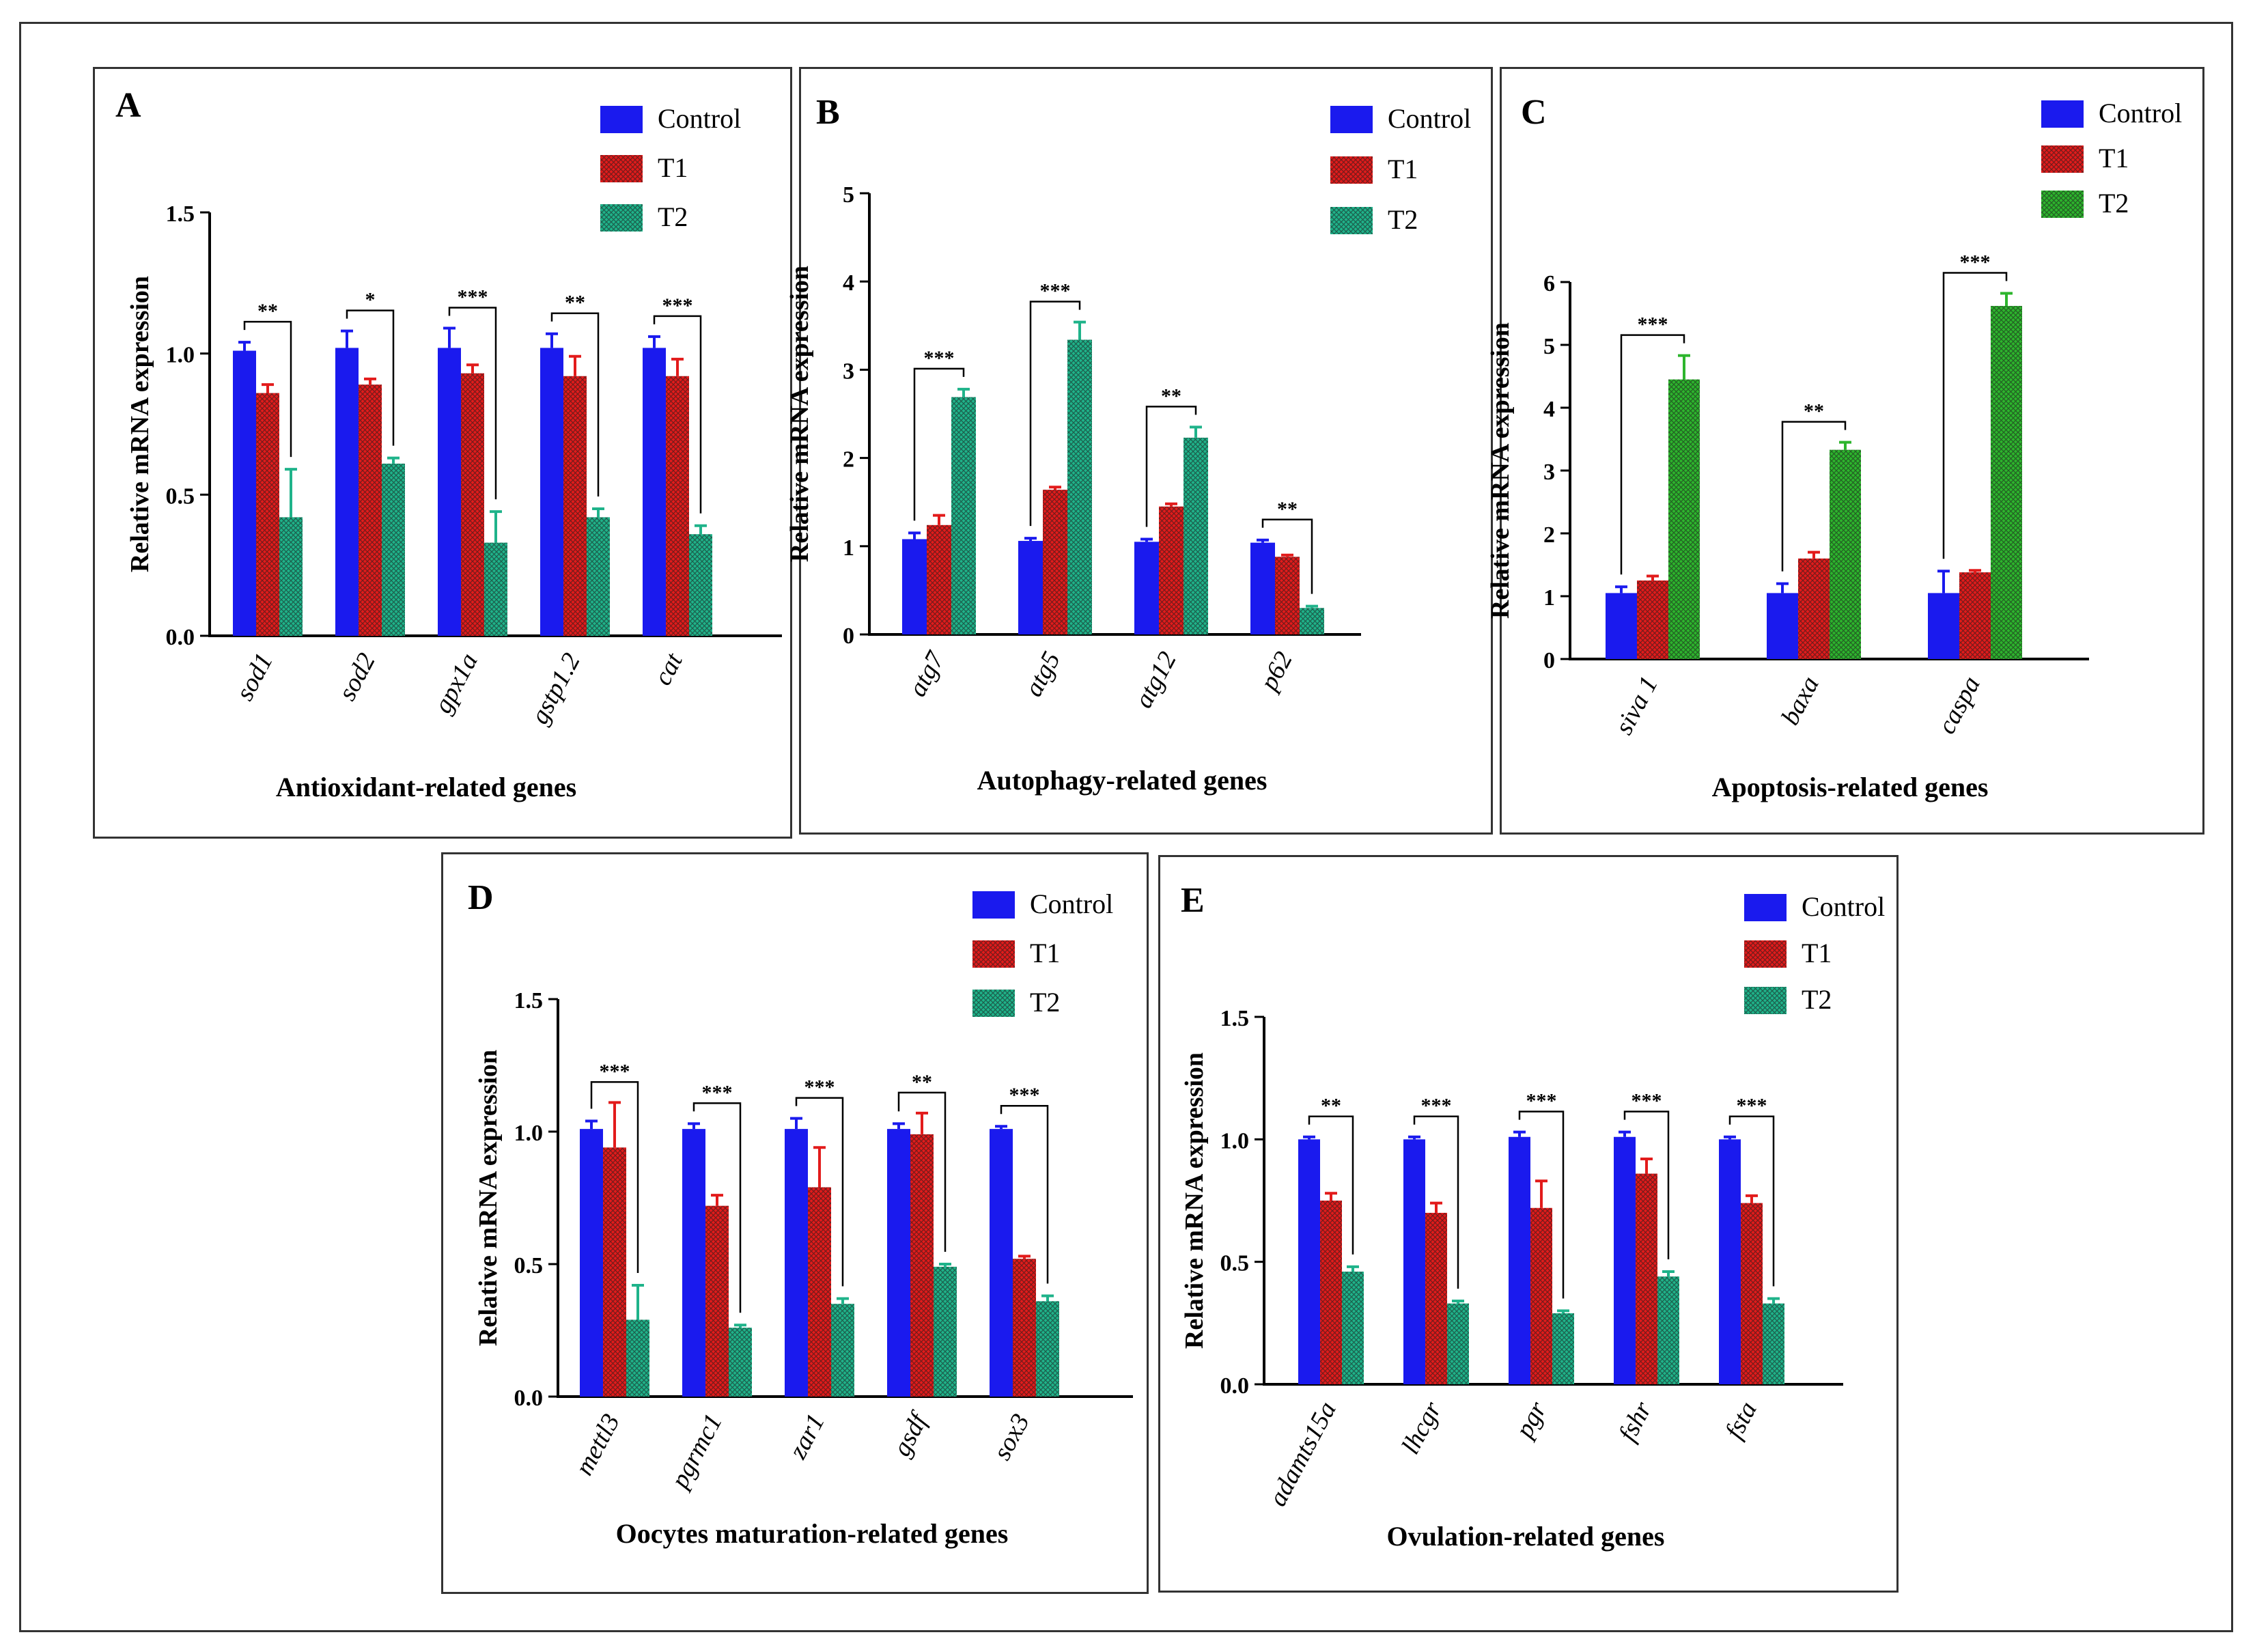 This screenshot has height=1652, width=2255. I want to click on panel-c-y-tick-label: 4, so click(1549, 410).